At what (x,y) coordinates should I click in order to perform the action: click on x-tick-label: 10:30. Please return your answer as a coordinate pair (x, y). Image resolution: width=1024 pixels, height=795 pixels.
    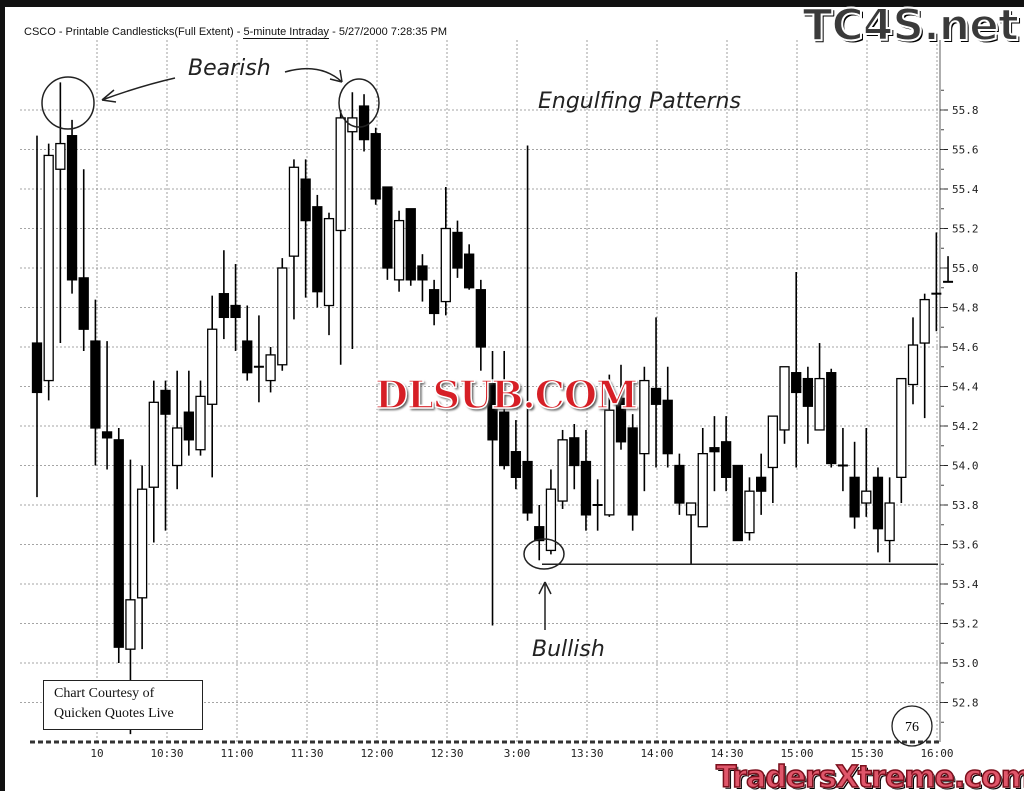
    Looking at the image, I should click on (166, 753).